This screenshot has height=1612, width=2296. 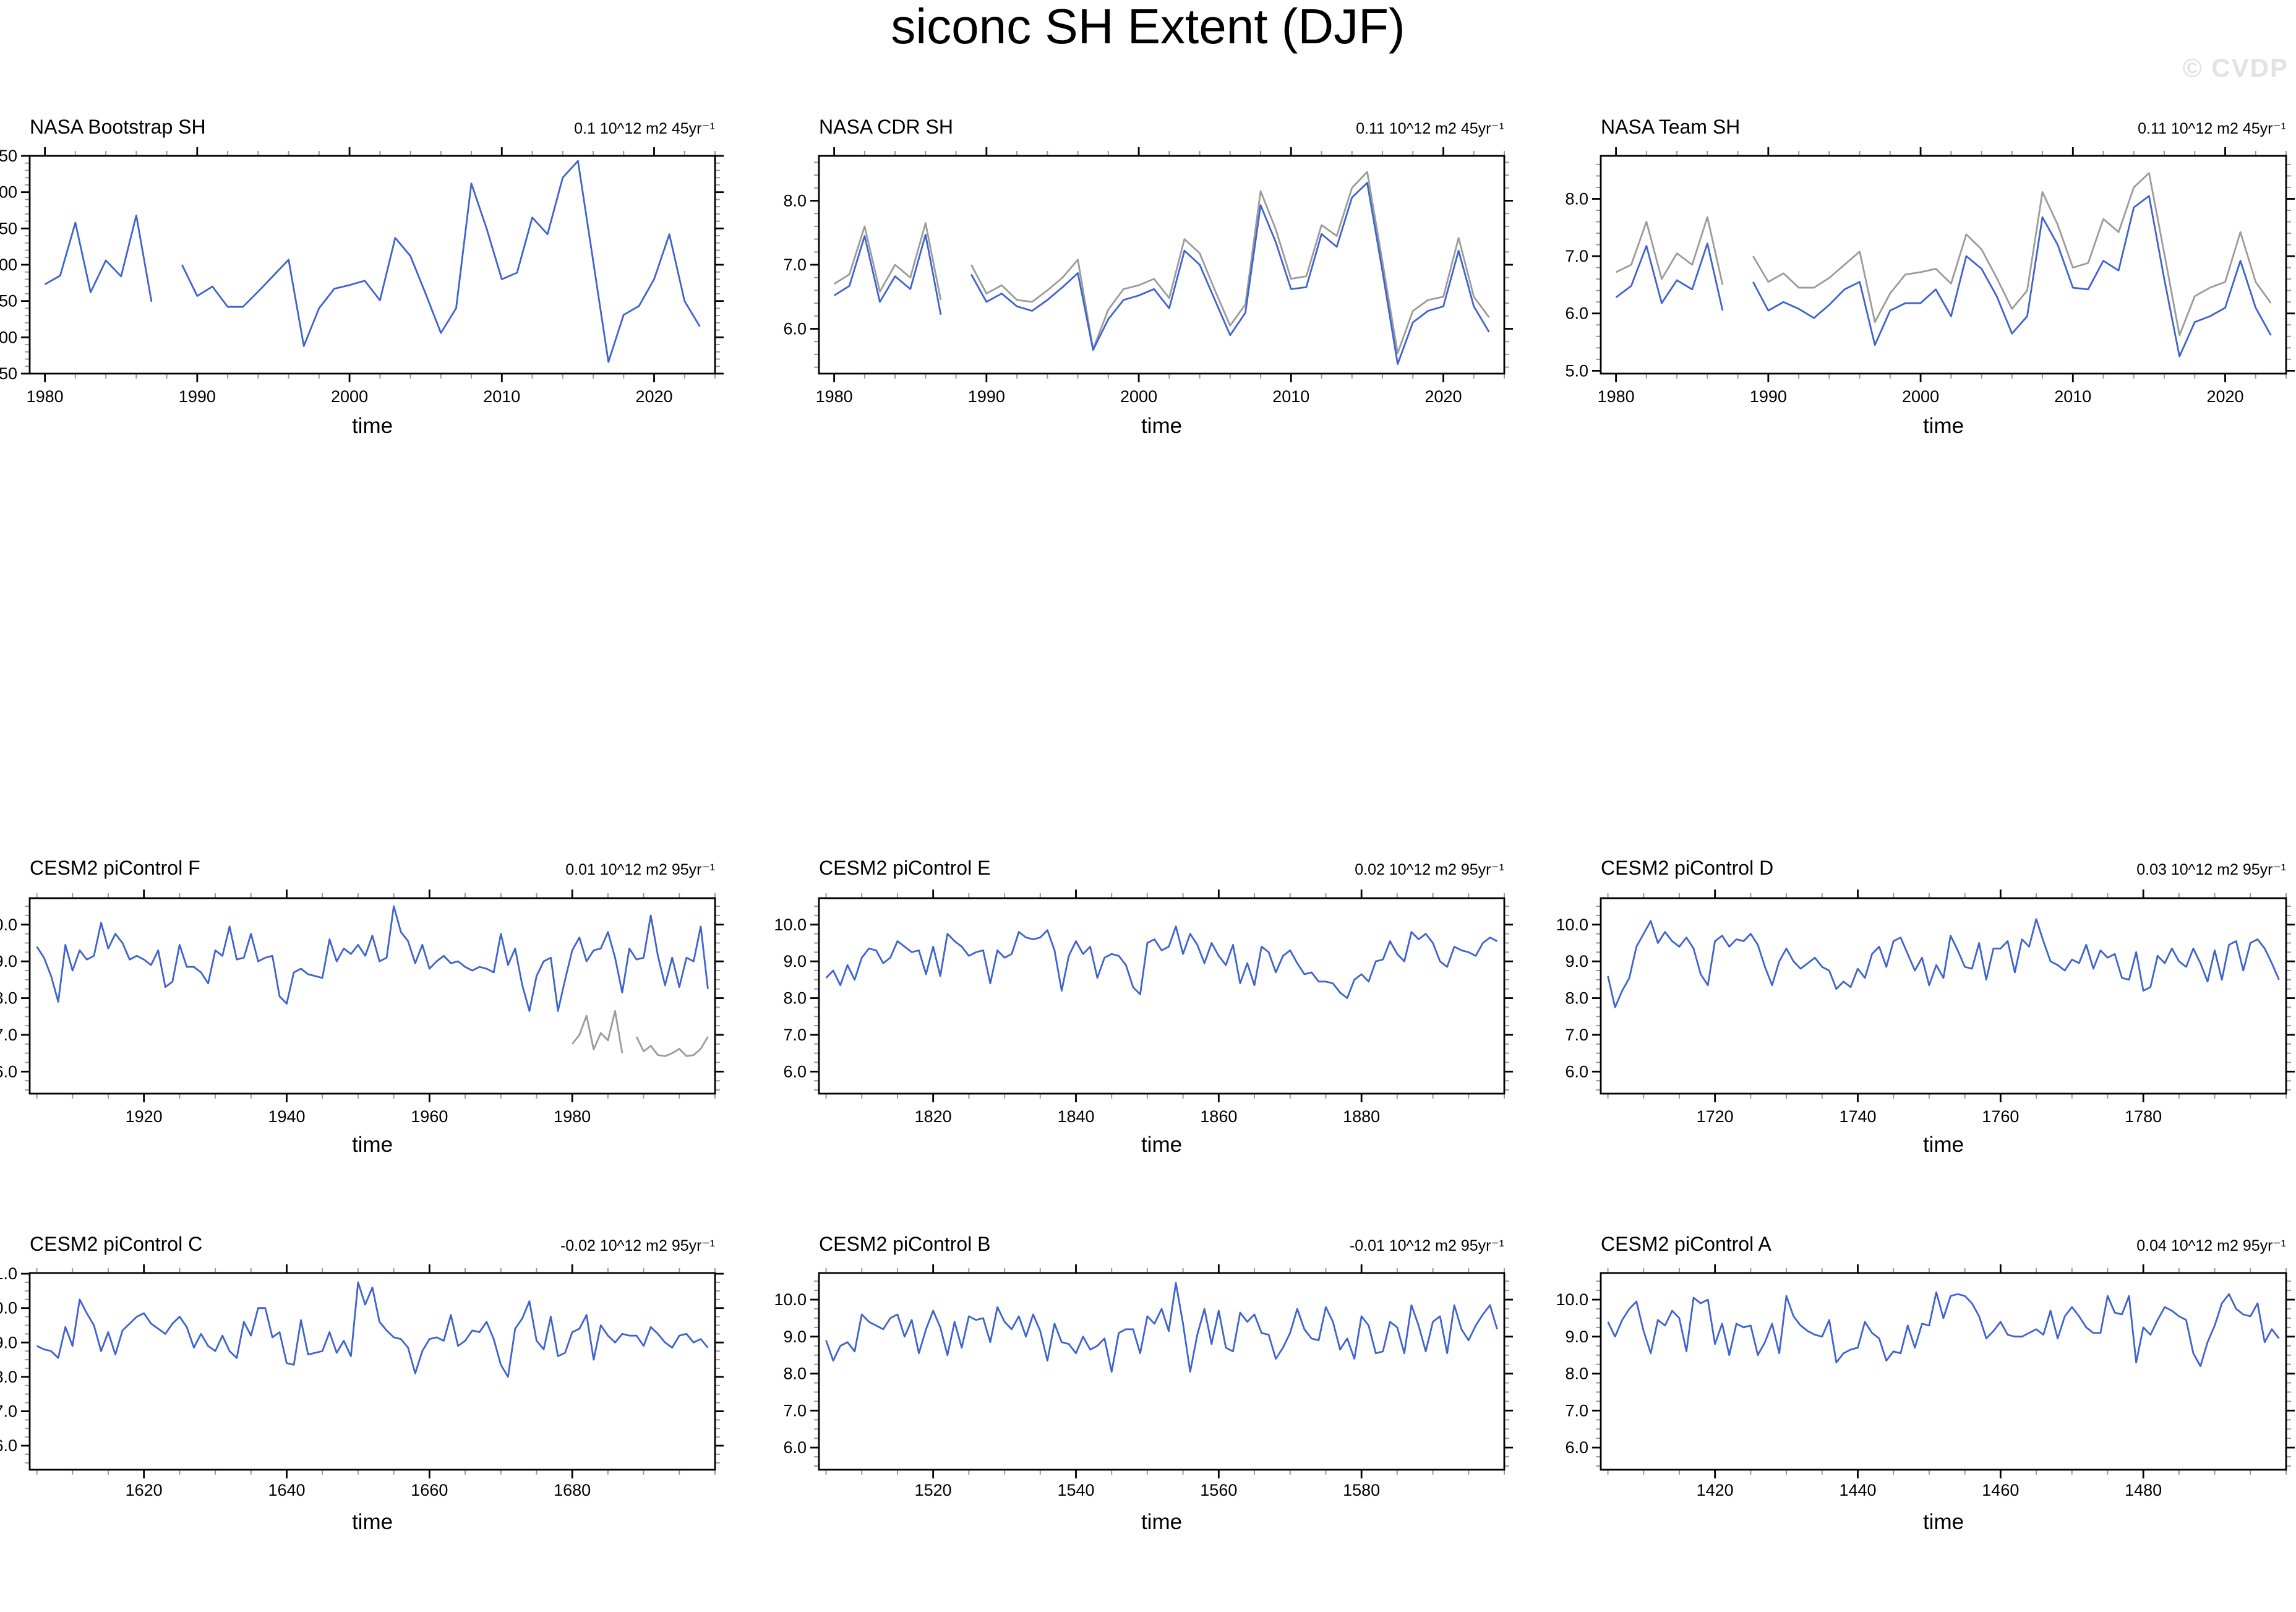 What do you see at coordinates (1857, 1490) in the screenshot?
I see `x-tick-label: 1440` at bounding box center [1857, 1490].